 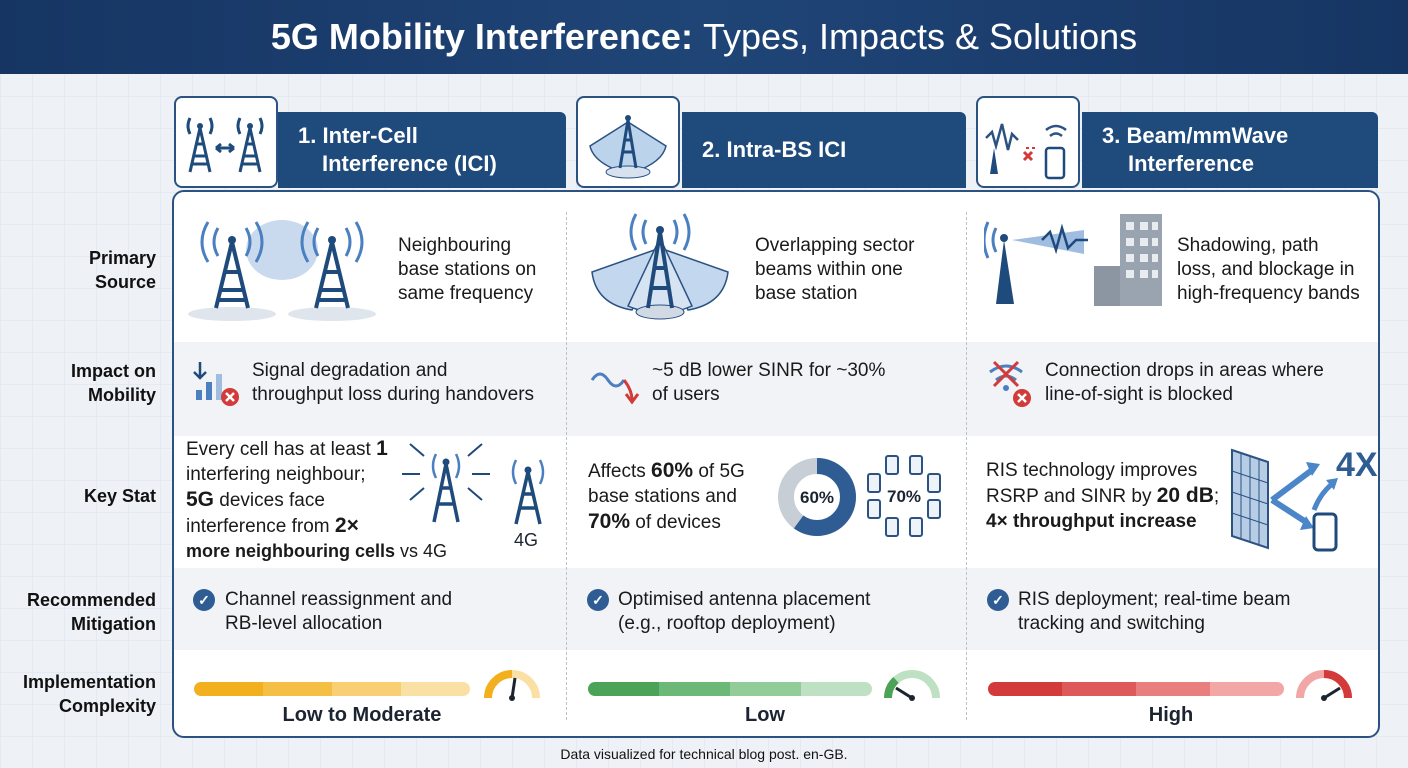 What do you see at coordinates (675, 522) in the screenshot?
I see `intra-stat-c: of devices` at bounding box center [675, 522].